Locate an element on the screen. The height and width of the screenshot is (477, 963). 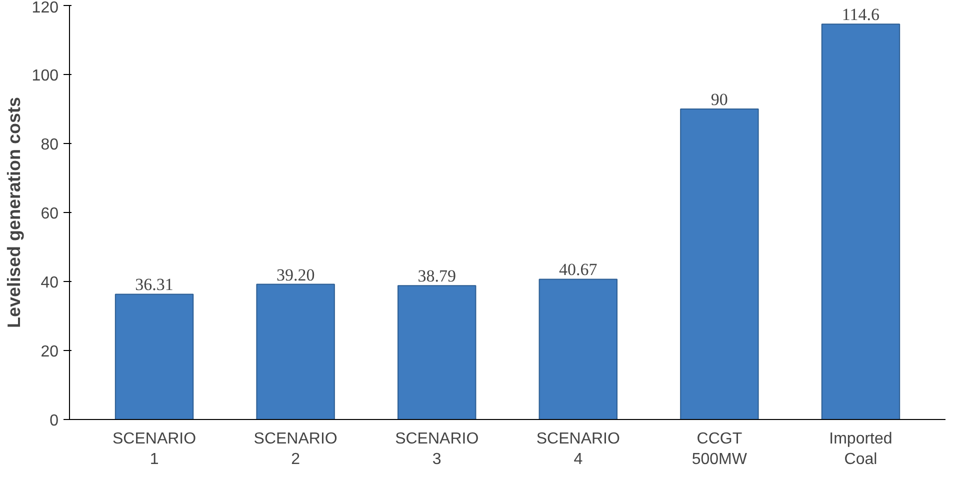
x-tick-label: SCENARIO 2 is located at coordinates (296, 449).